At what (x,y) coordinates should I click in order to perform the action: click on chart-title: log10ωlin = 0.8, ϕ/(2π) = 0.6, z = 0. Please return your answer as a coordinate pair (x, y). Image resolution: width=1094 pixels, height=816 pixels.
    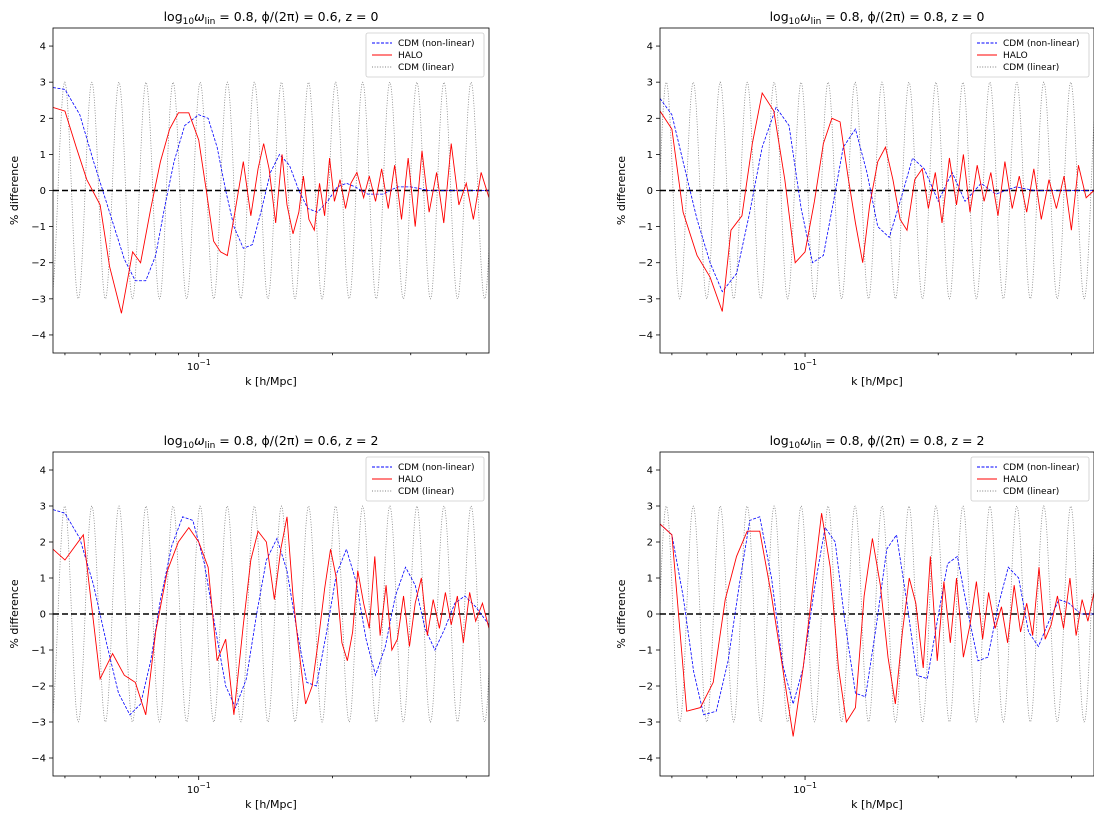
    Looking at the image, I should click on (271, 18).